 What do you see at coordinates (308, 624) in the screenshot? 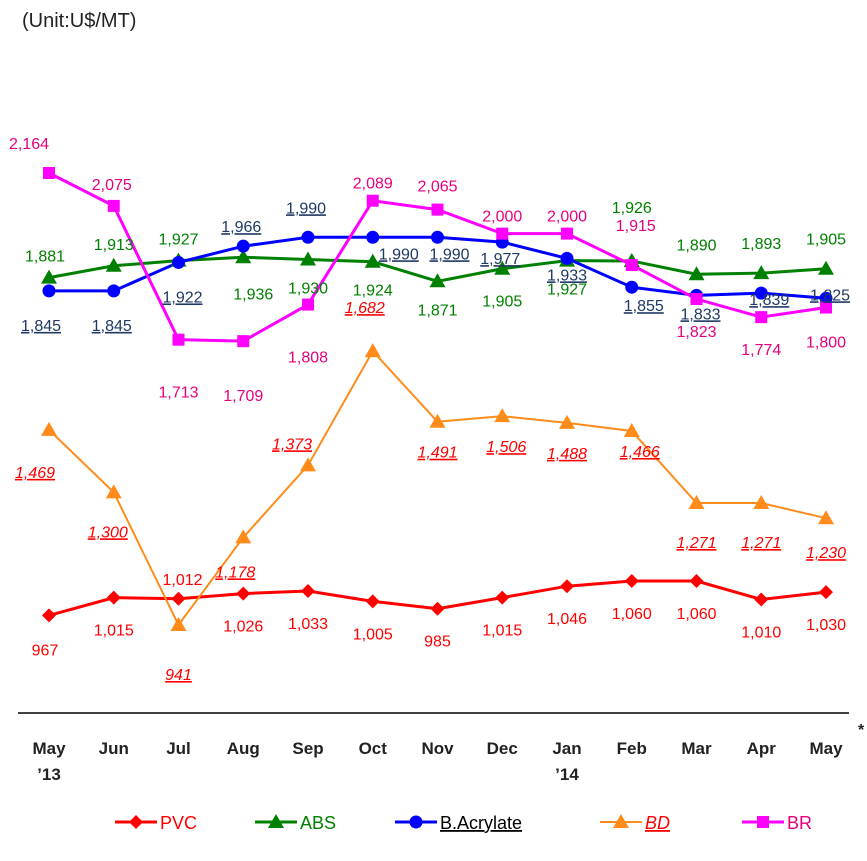
I see `value-label-pvc: 1,033` at bounding box center [308, 624].